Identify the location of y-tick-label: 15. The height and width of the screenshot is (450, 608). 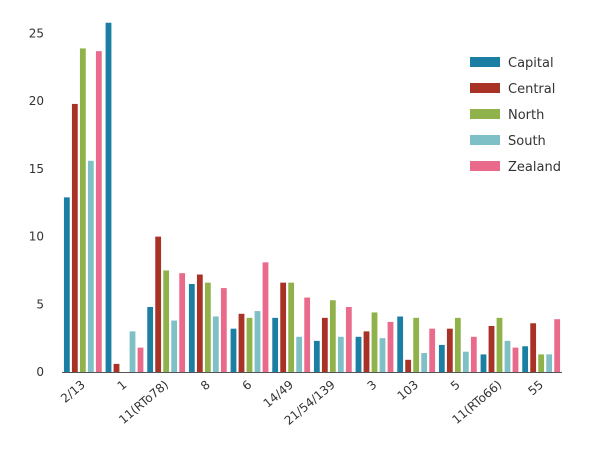
(36, 169).